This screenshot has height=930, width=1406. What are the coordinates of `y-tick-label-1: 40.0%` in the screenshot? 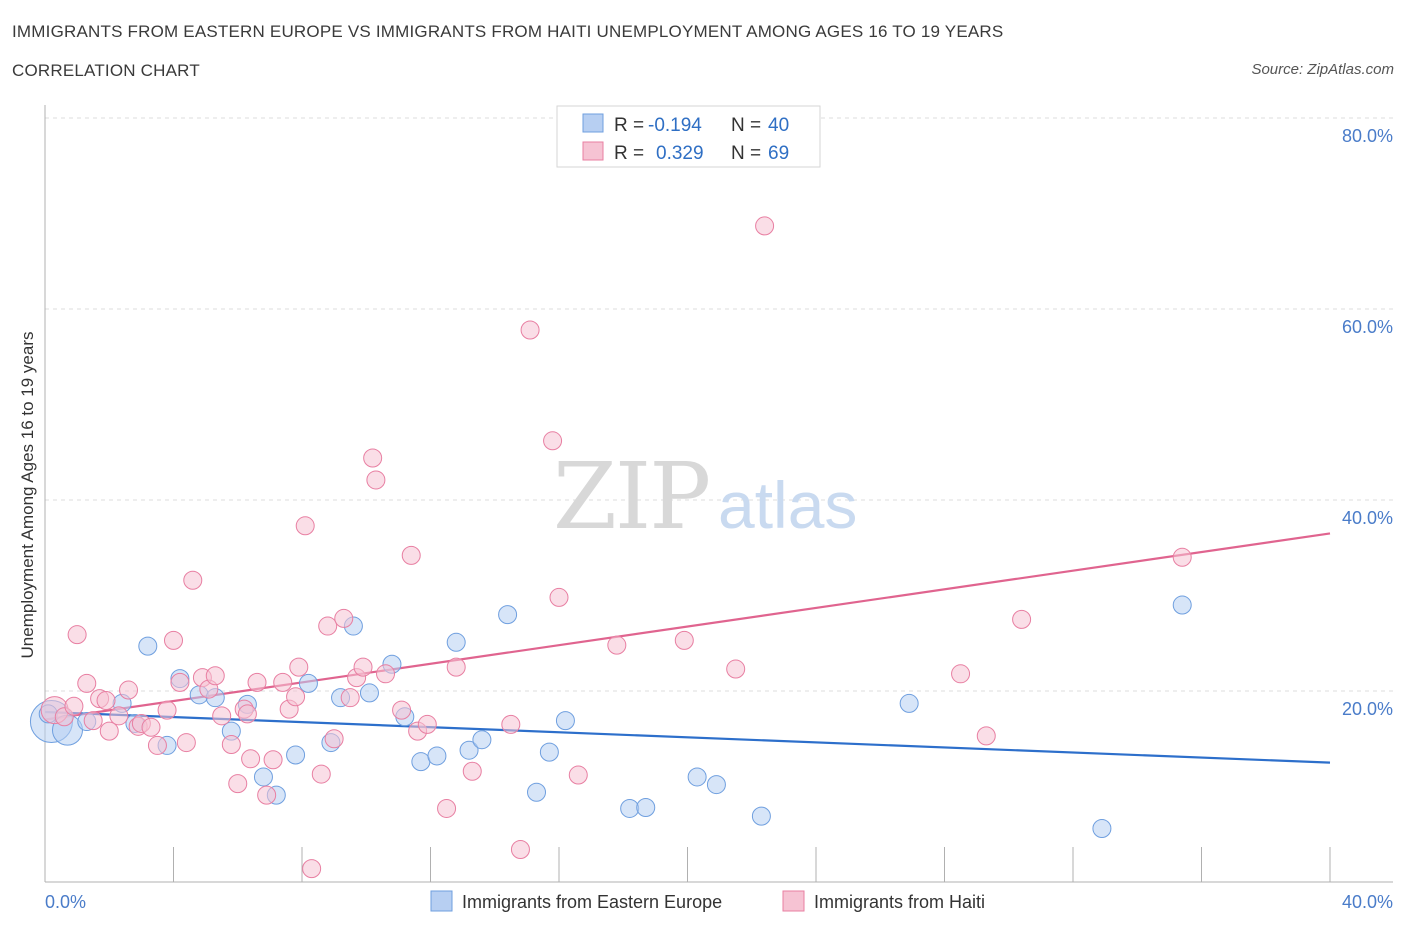 It's located at (1367, 518).